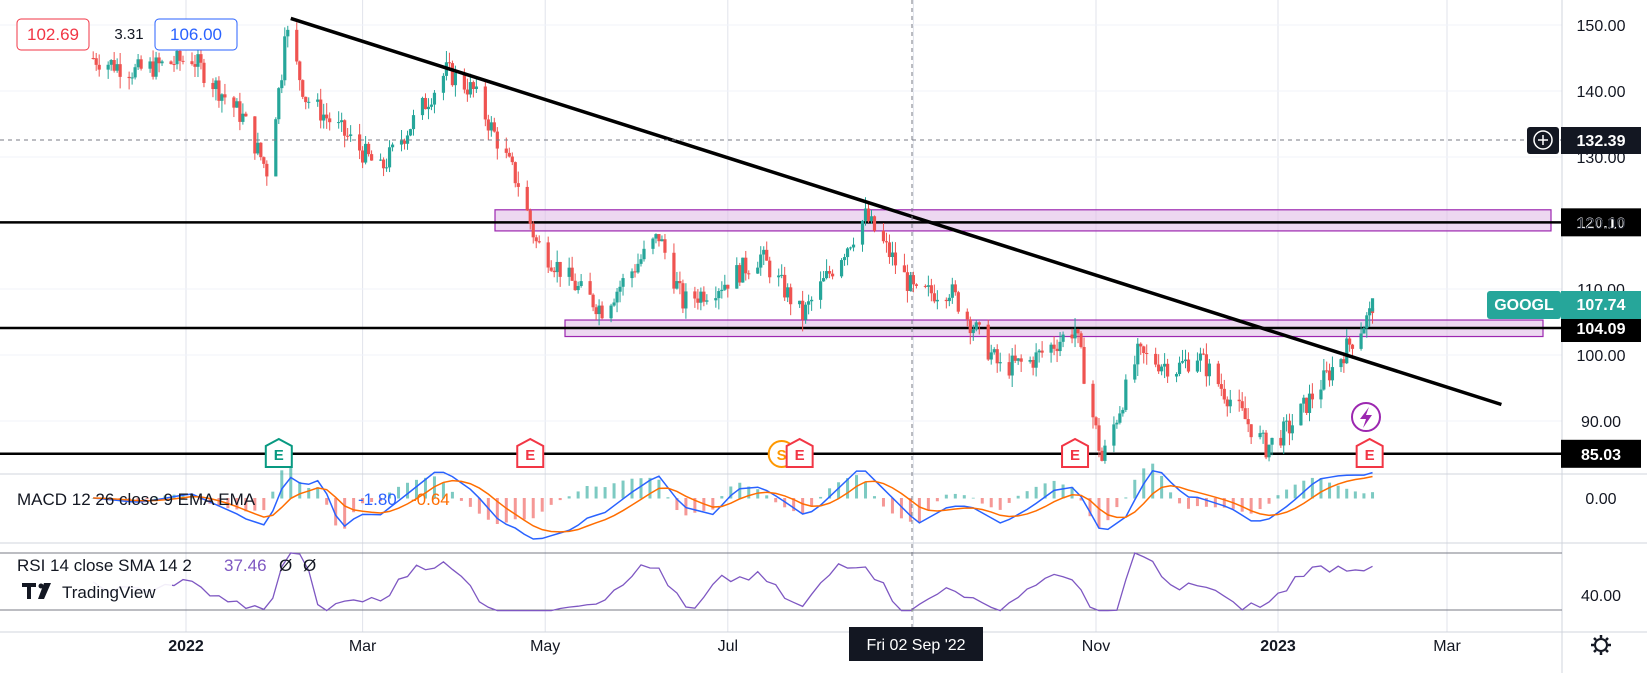  What do you see at coordinates (1023, 273) in the screenshot?
I see `resistance-zones` at bounding box center [1023, 273].